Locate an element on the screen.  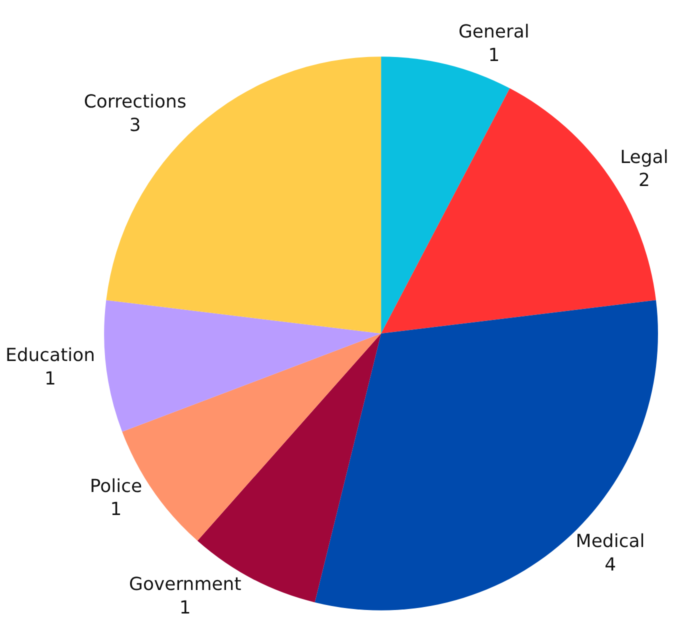
data-label: 3 is located at coordinates (135, 125).